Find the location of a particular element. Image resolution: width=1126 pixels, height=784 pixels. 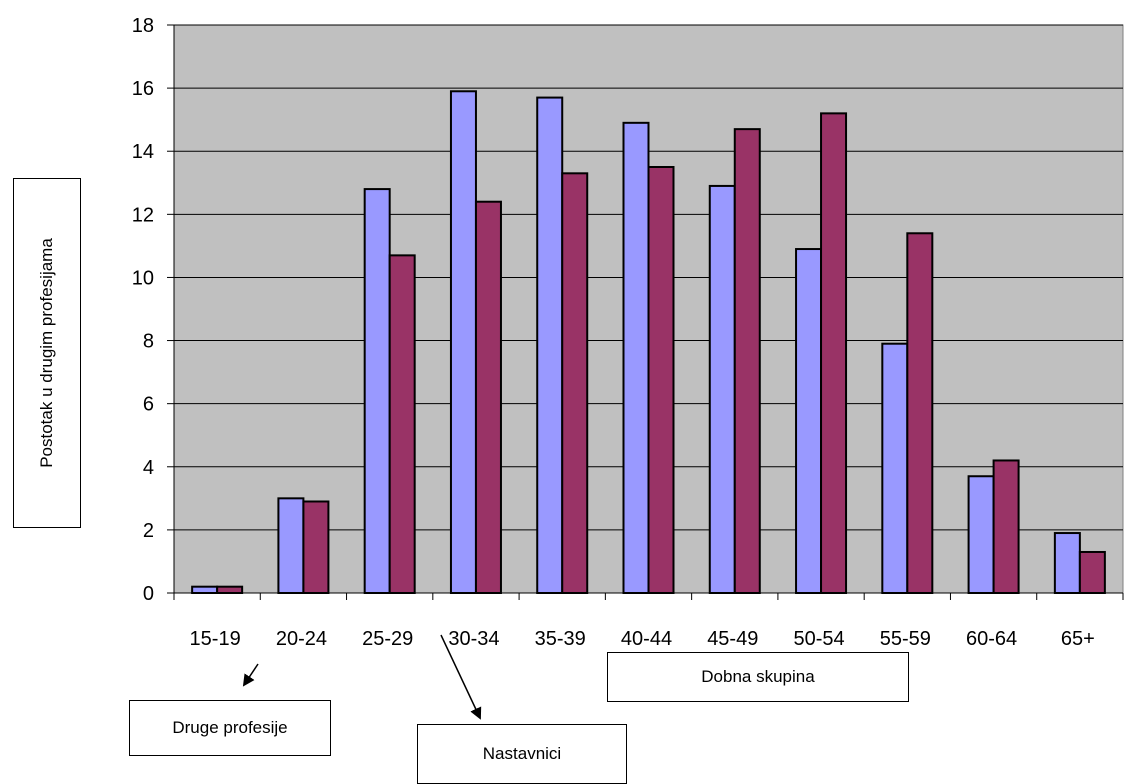

arrow-druge is located at coordinates (250, 675).